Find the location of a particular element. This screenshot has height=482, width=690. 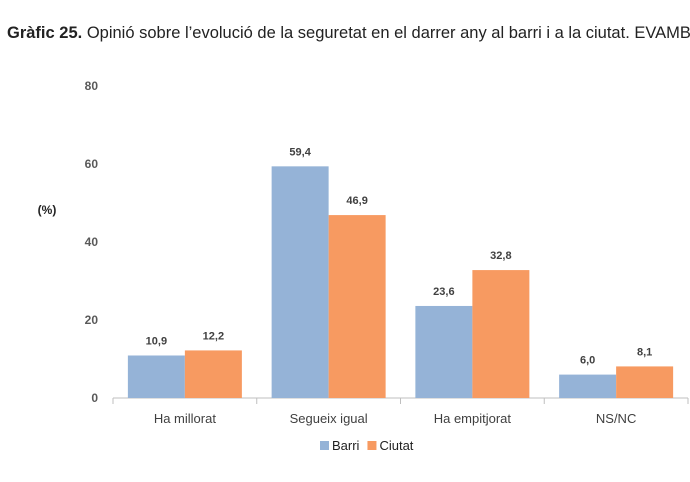

data-label-barri: 10,9 is located at coordinates (156, 341).